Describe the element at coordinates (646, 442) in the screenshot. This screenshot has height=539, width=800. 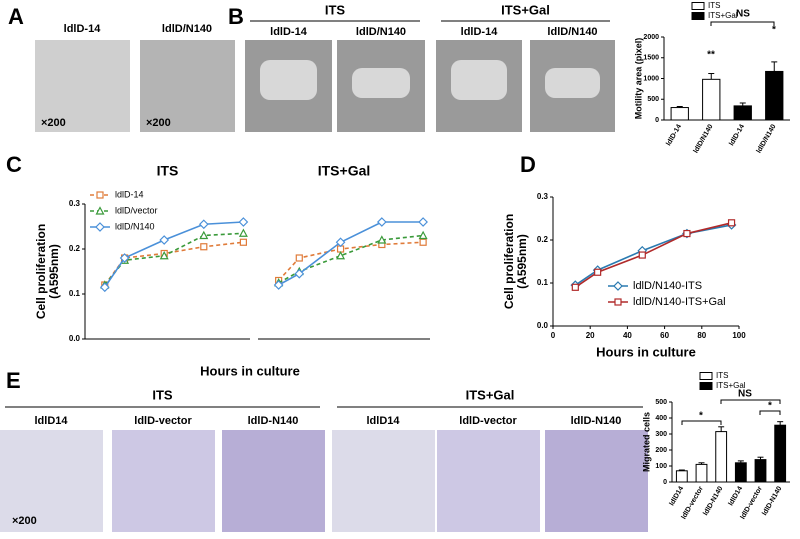
I see `y-axis-label: Migrated cells` at that location.